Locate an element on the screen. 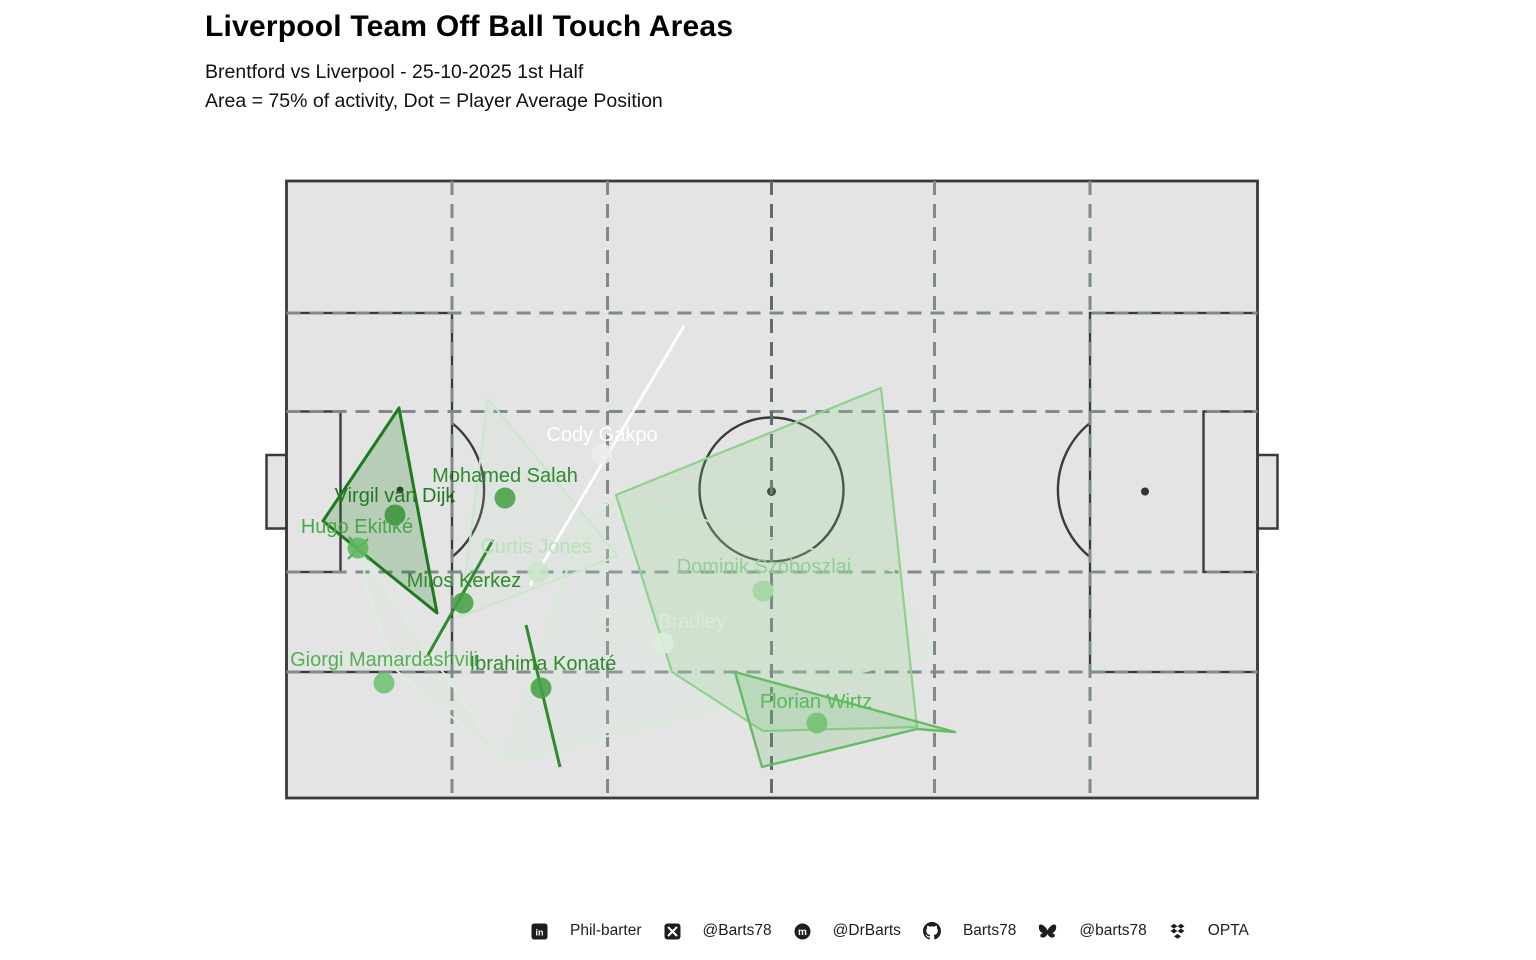 The image size is (1536, 960). linkedin-icon: in is located at coordinates (539, 931).